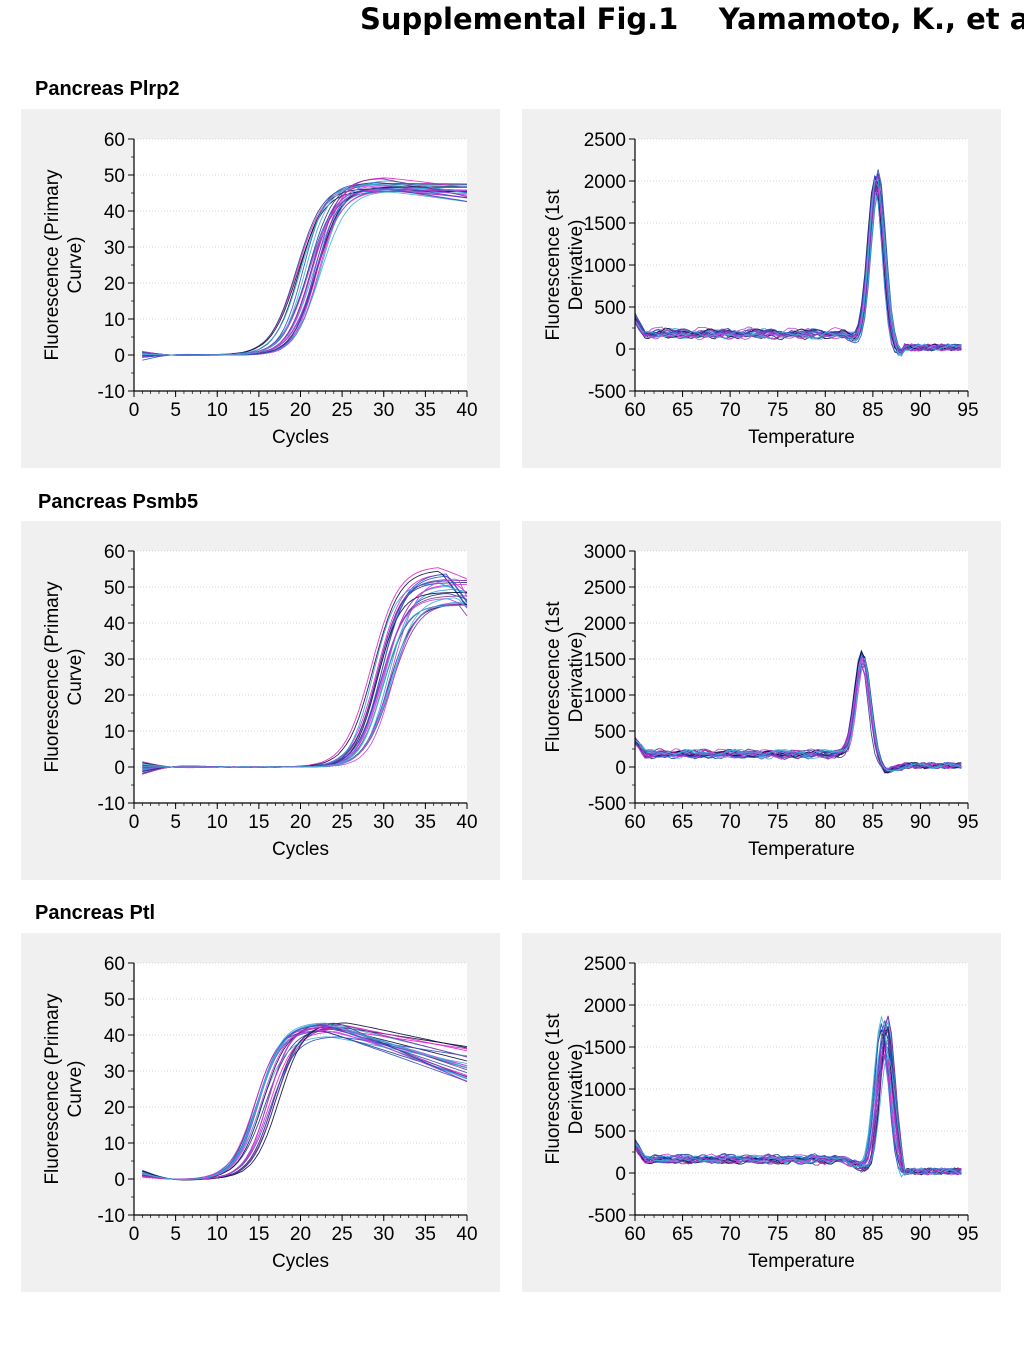  I want to click on x-tick-label: 40, so click(466, 822).